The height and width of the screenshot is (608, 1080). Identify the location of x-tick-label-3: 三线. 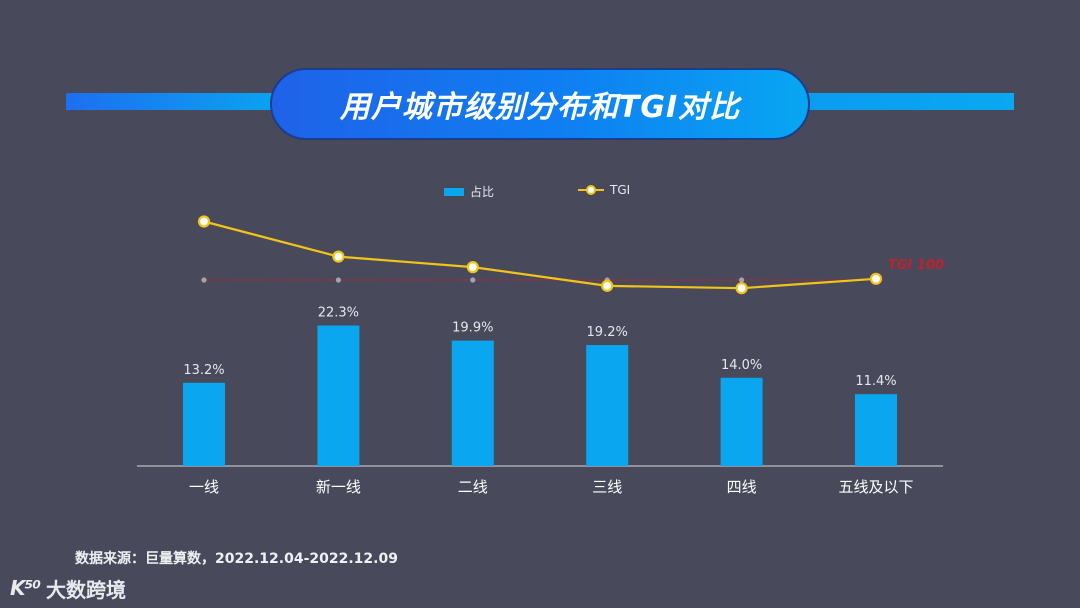
(607, 487).